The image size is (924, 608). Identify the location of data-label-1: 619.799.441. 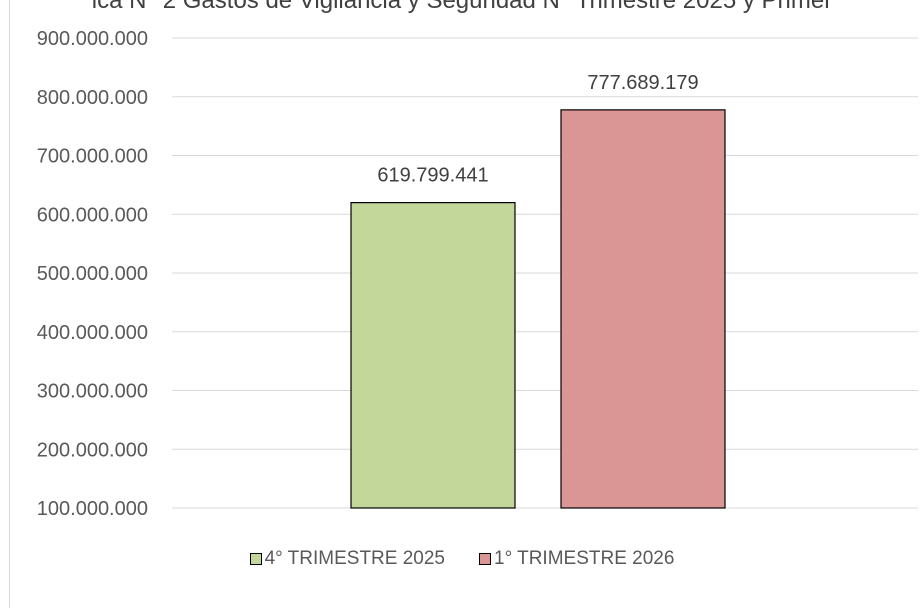
(432, 176).